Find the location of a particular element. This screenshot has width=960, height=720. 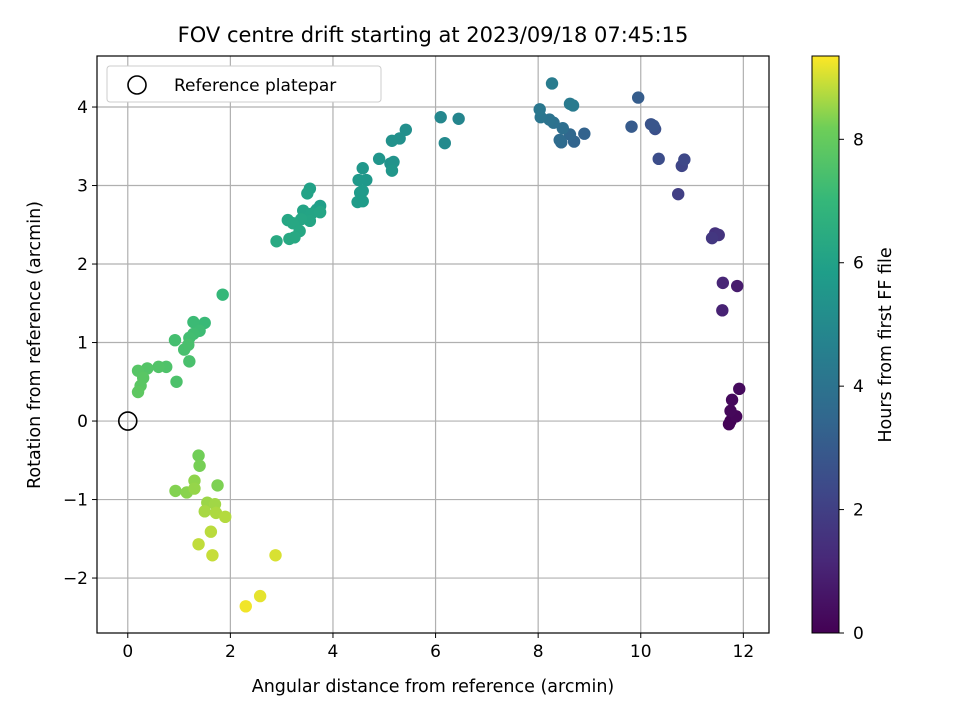

x-tick-label: 4 is located at coordinates (333, 652).